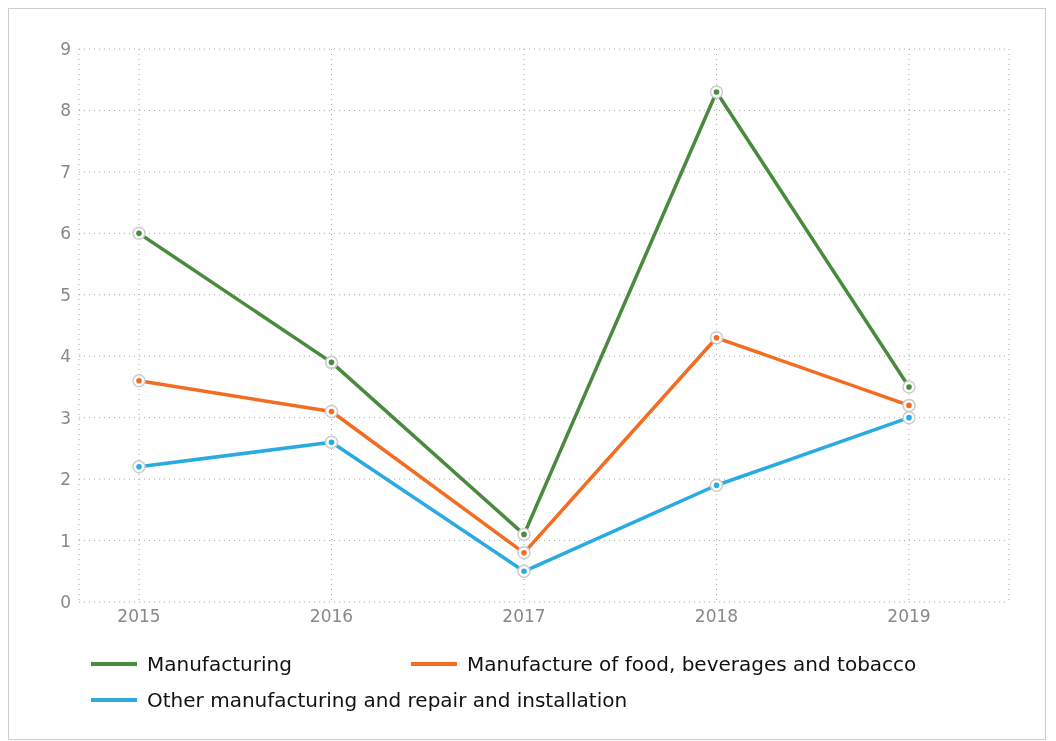  I want to click on y-tick-label: 4, so click(65, 356).